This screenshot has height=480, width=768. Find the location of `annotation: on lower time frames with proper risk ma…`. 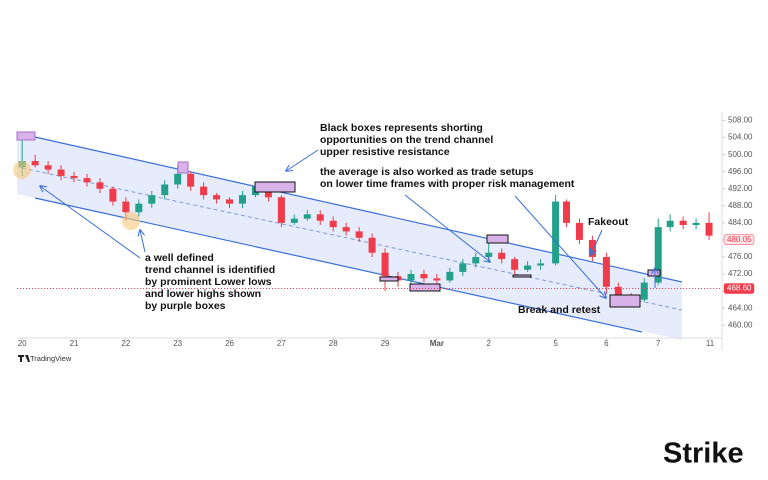

annotation: on lower time frames with proper risk ma… is located at coordinates (447, 184).